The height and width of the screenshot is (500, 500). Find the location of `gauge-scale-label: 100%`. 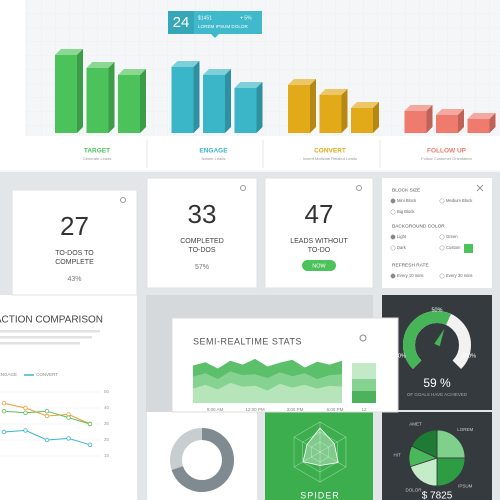

gauge-scale-label: 100% is located at coordinates (469, 356).